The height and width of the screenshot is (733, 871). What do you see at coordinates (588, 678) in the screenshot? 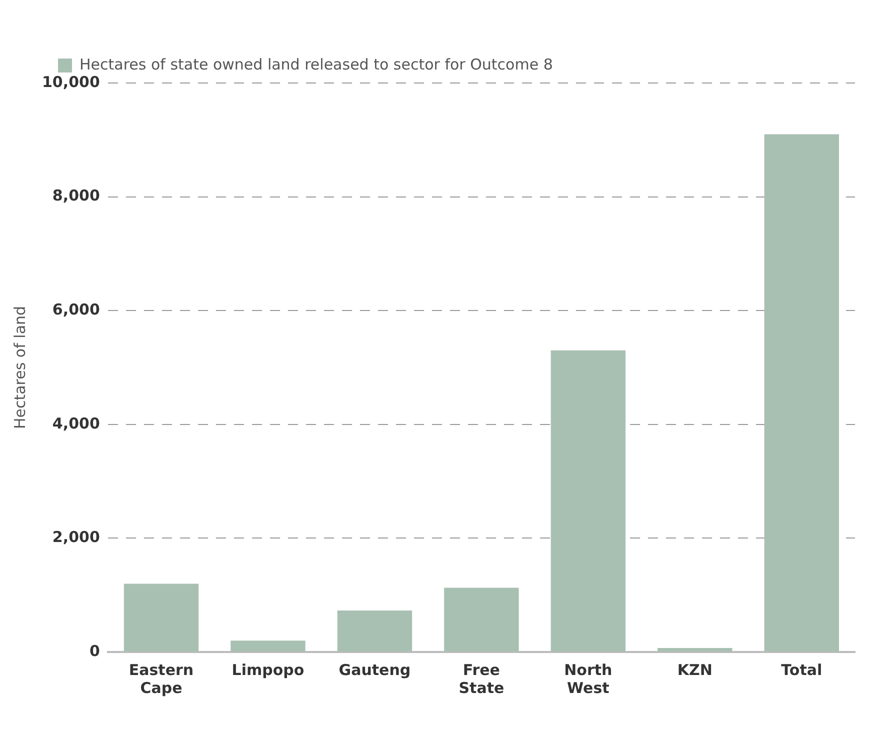
I see `x-tick-label: North West` at bounding box center [588, 678].